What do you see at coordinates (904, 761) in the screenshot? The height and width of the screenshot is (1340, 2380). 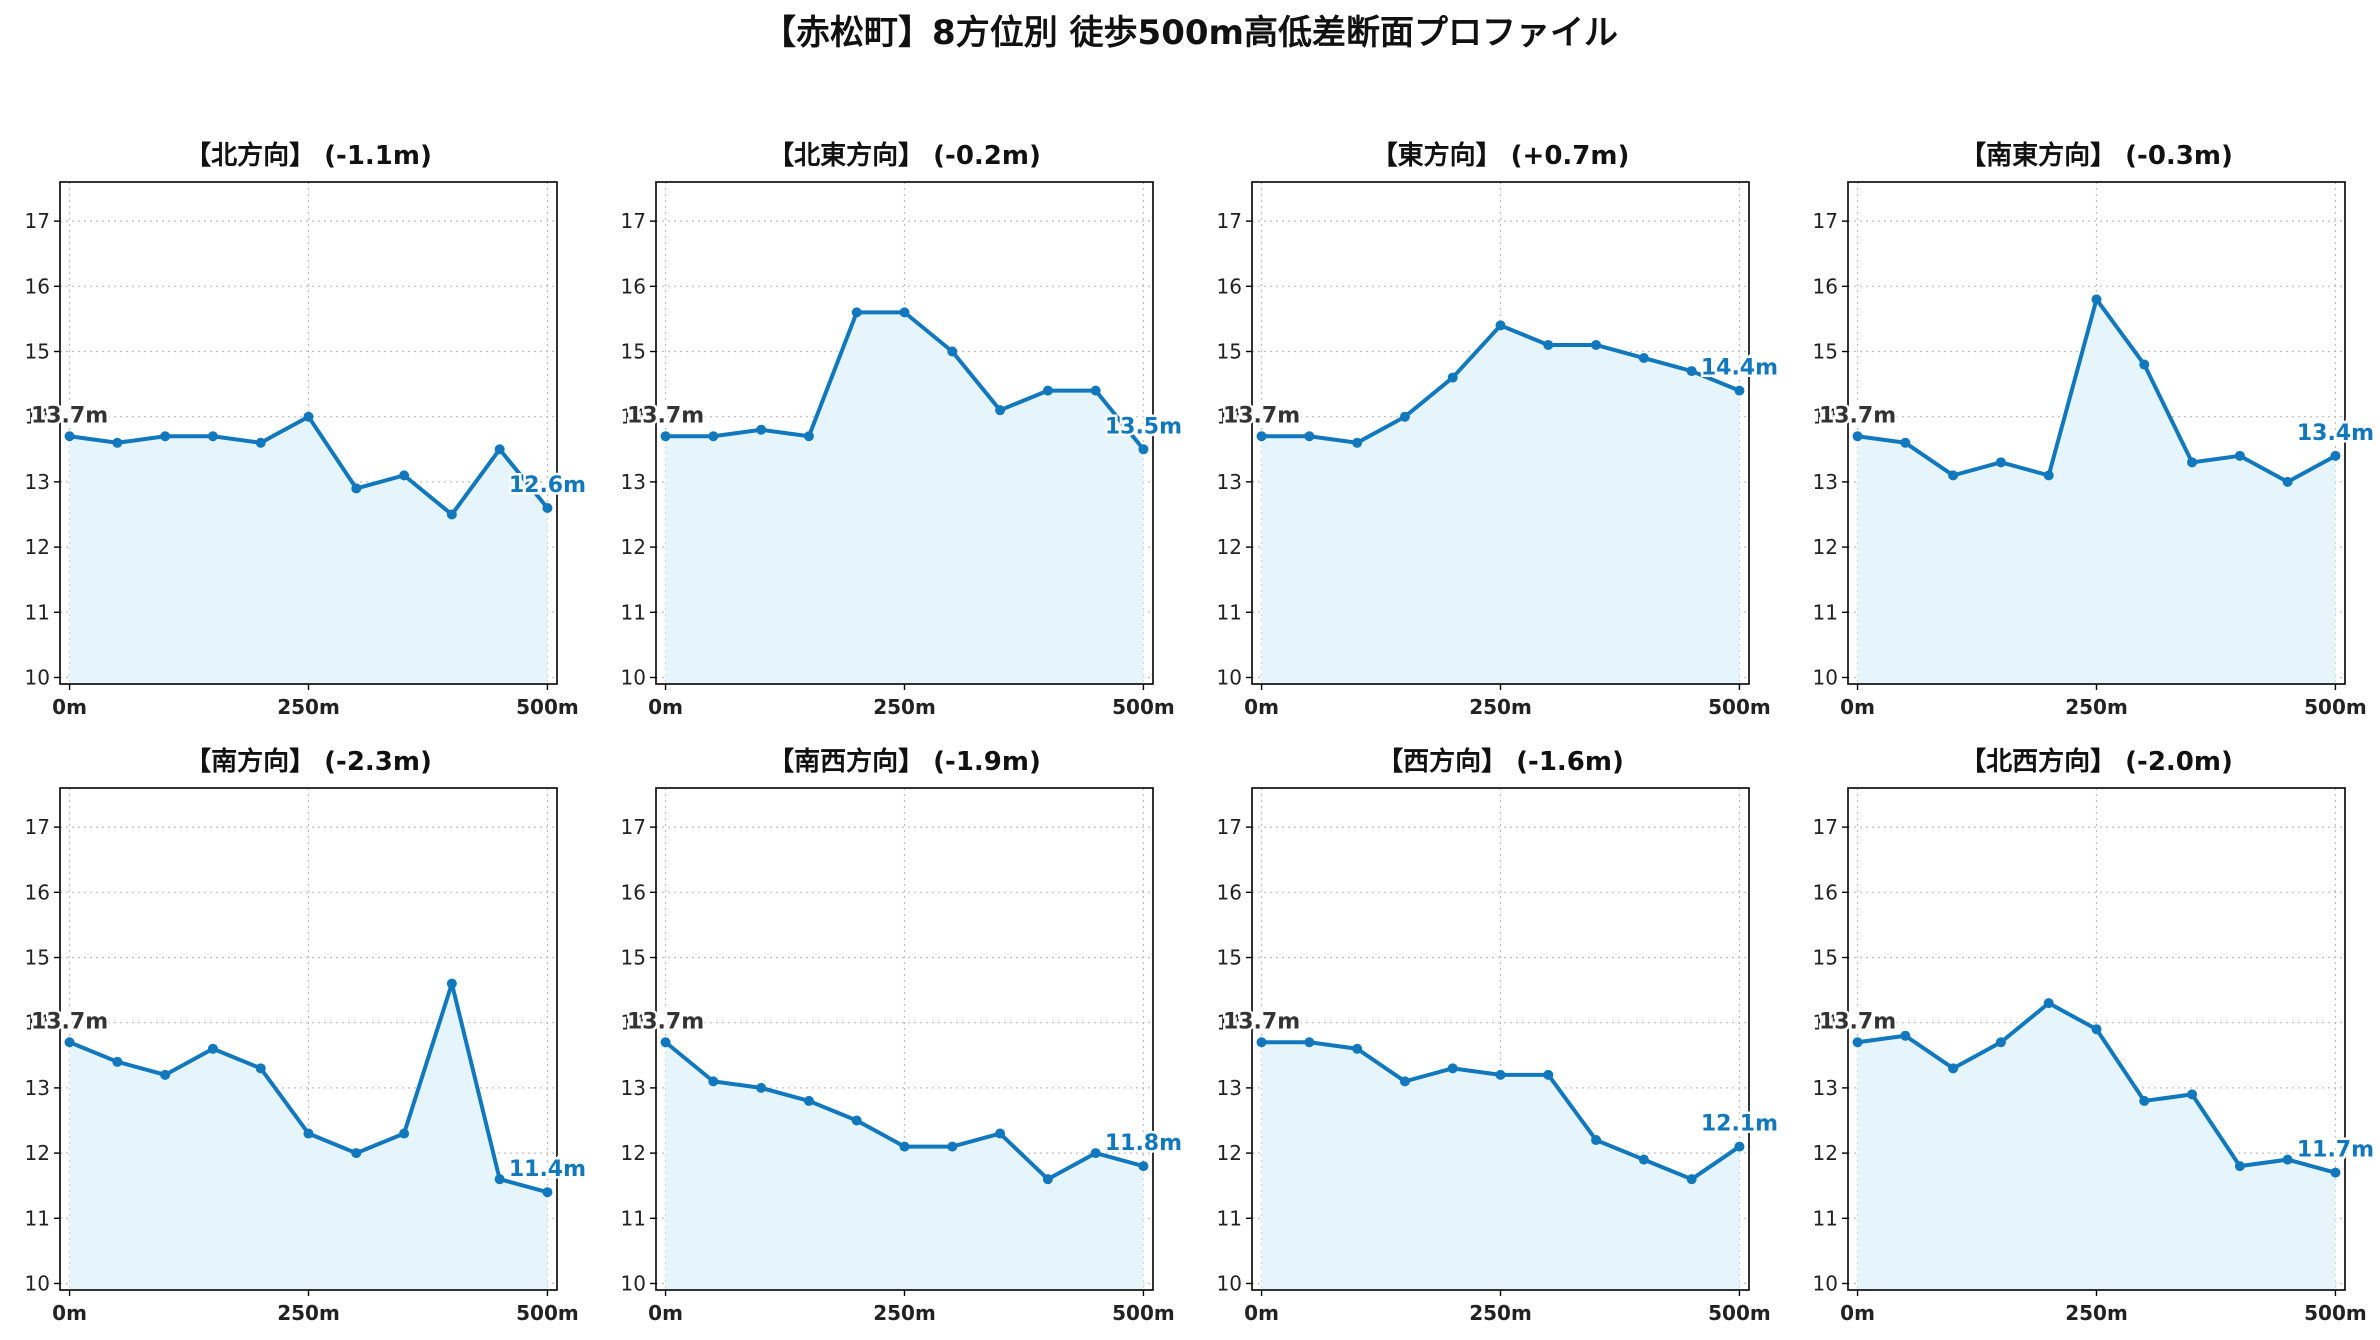 I see `panel-title: 【南西方向】 (-1.9m)` at bounding box center [904, 761].